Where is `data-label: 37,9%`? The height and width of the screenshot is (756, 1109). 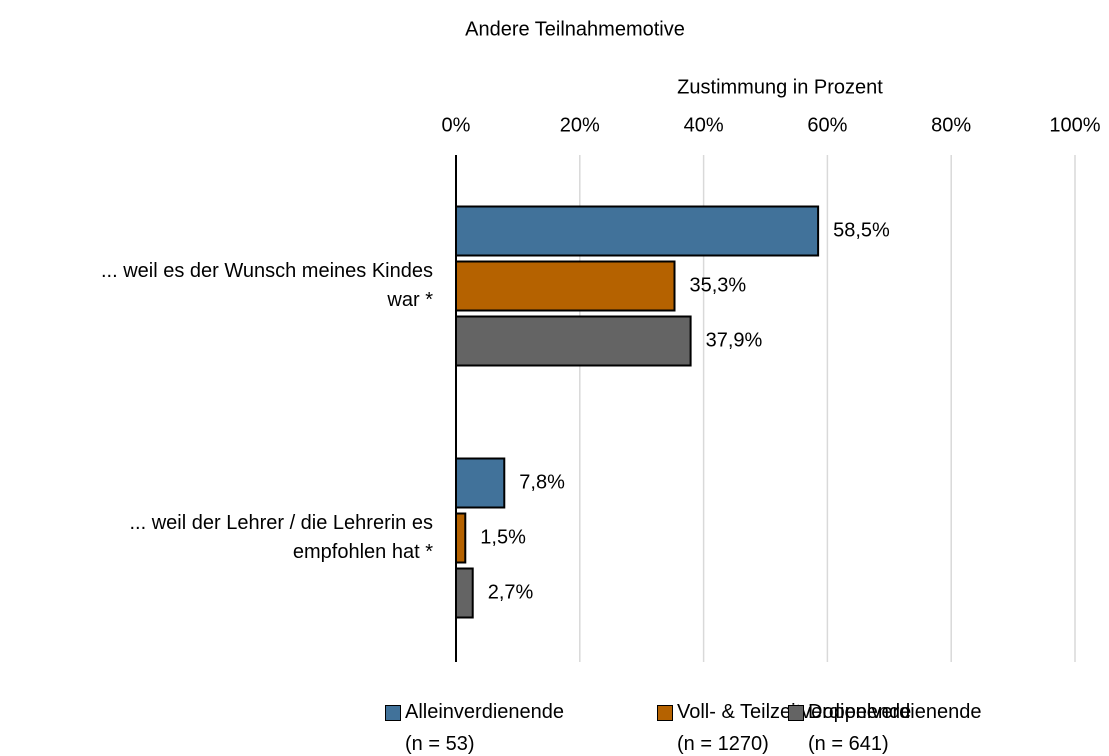
data-label: 37,9% is located at coordinates (734, 340).